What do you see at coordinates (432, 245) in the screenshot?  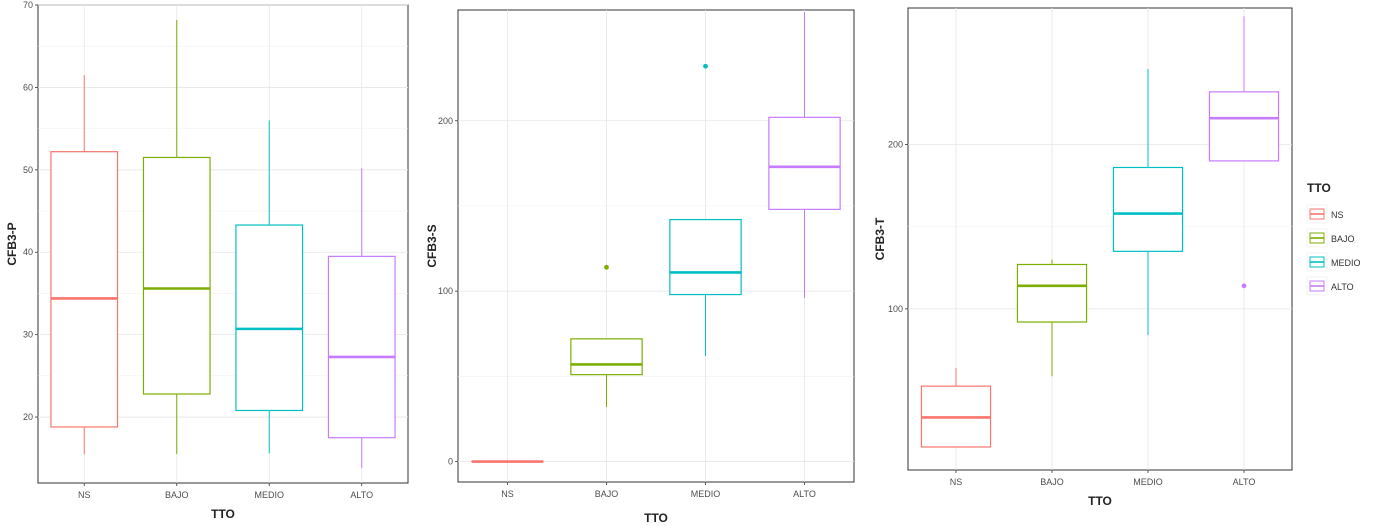 I see `y-axis-title: CFB3-S` at bounding box center [432, 245].